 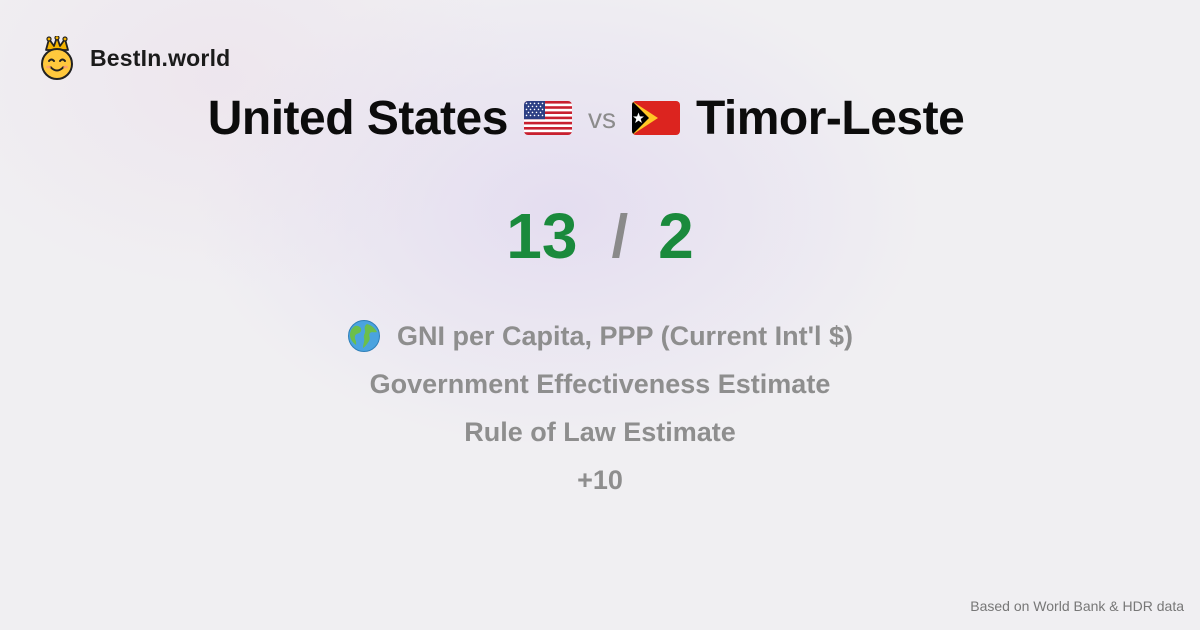 I want to click on score: 13 / 2, so click(x=600, y=236).